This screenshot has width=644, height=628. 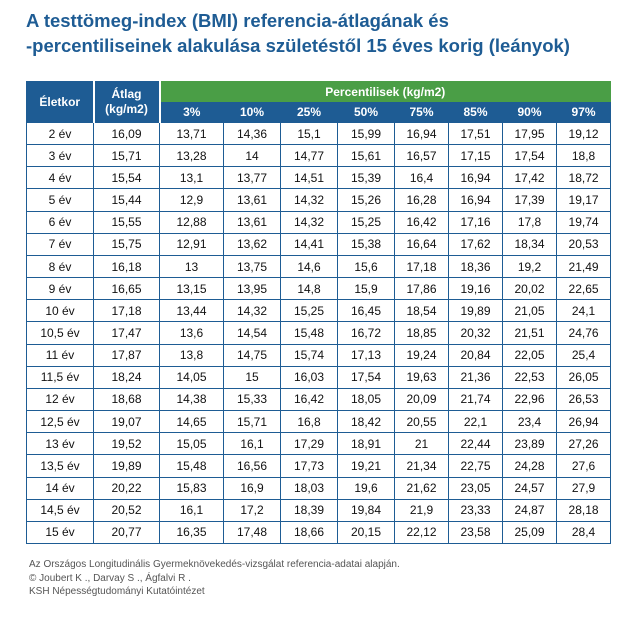 I want to click on percentile-cell: 13,61, so click(x=252, y=222).